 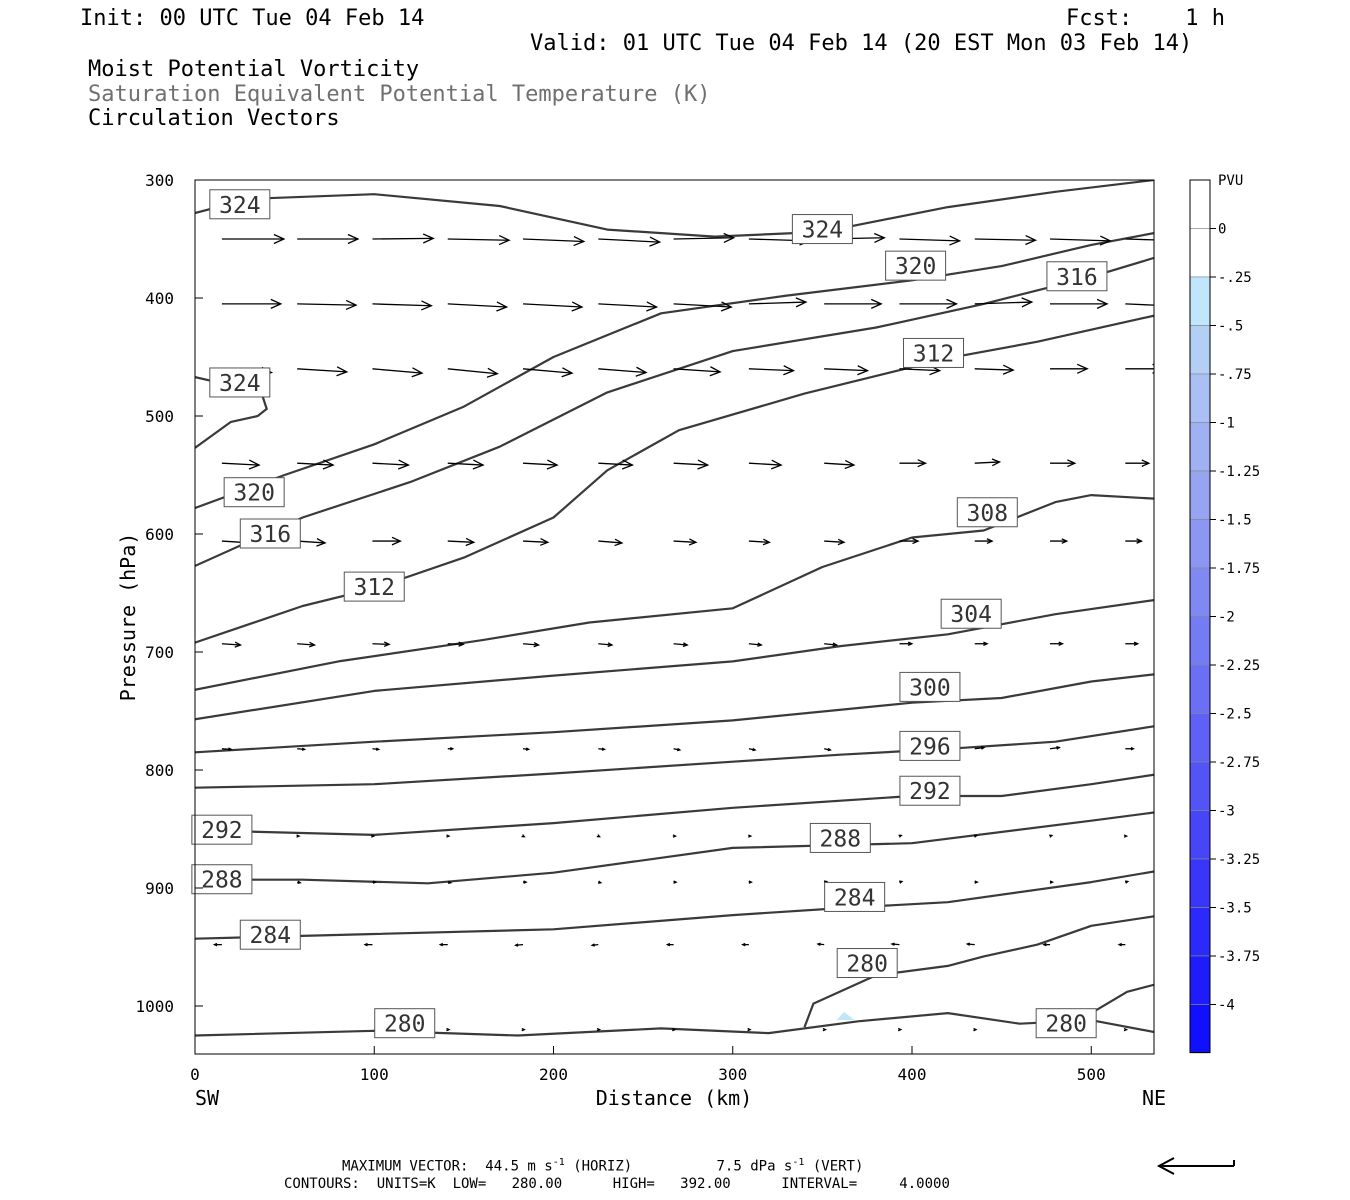 What do you see at coordinates (252, 18) in the screenshot?
I see `init-time: Init: 00 UTC Tue 04 Feb 14` at bounding box center [252, 18].